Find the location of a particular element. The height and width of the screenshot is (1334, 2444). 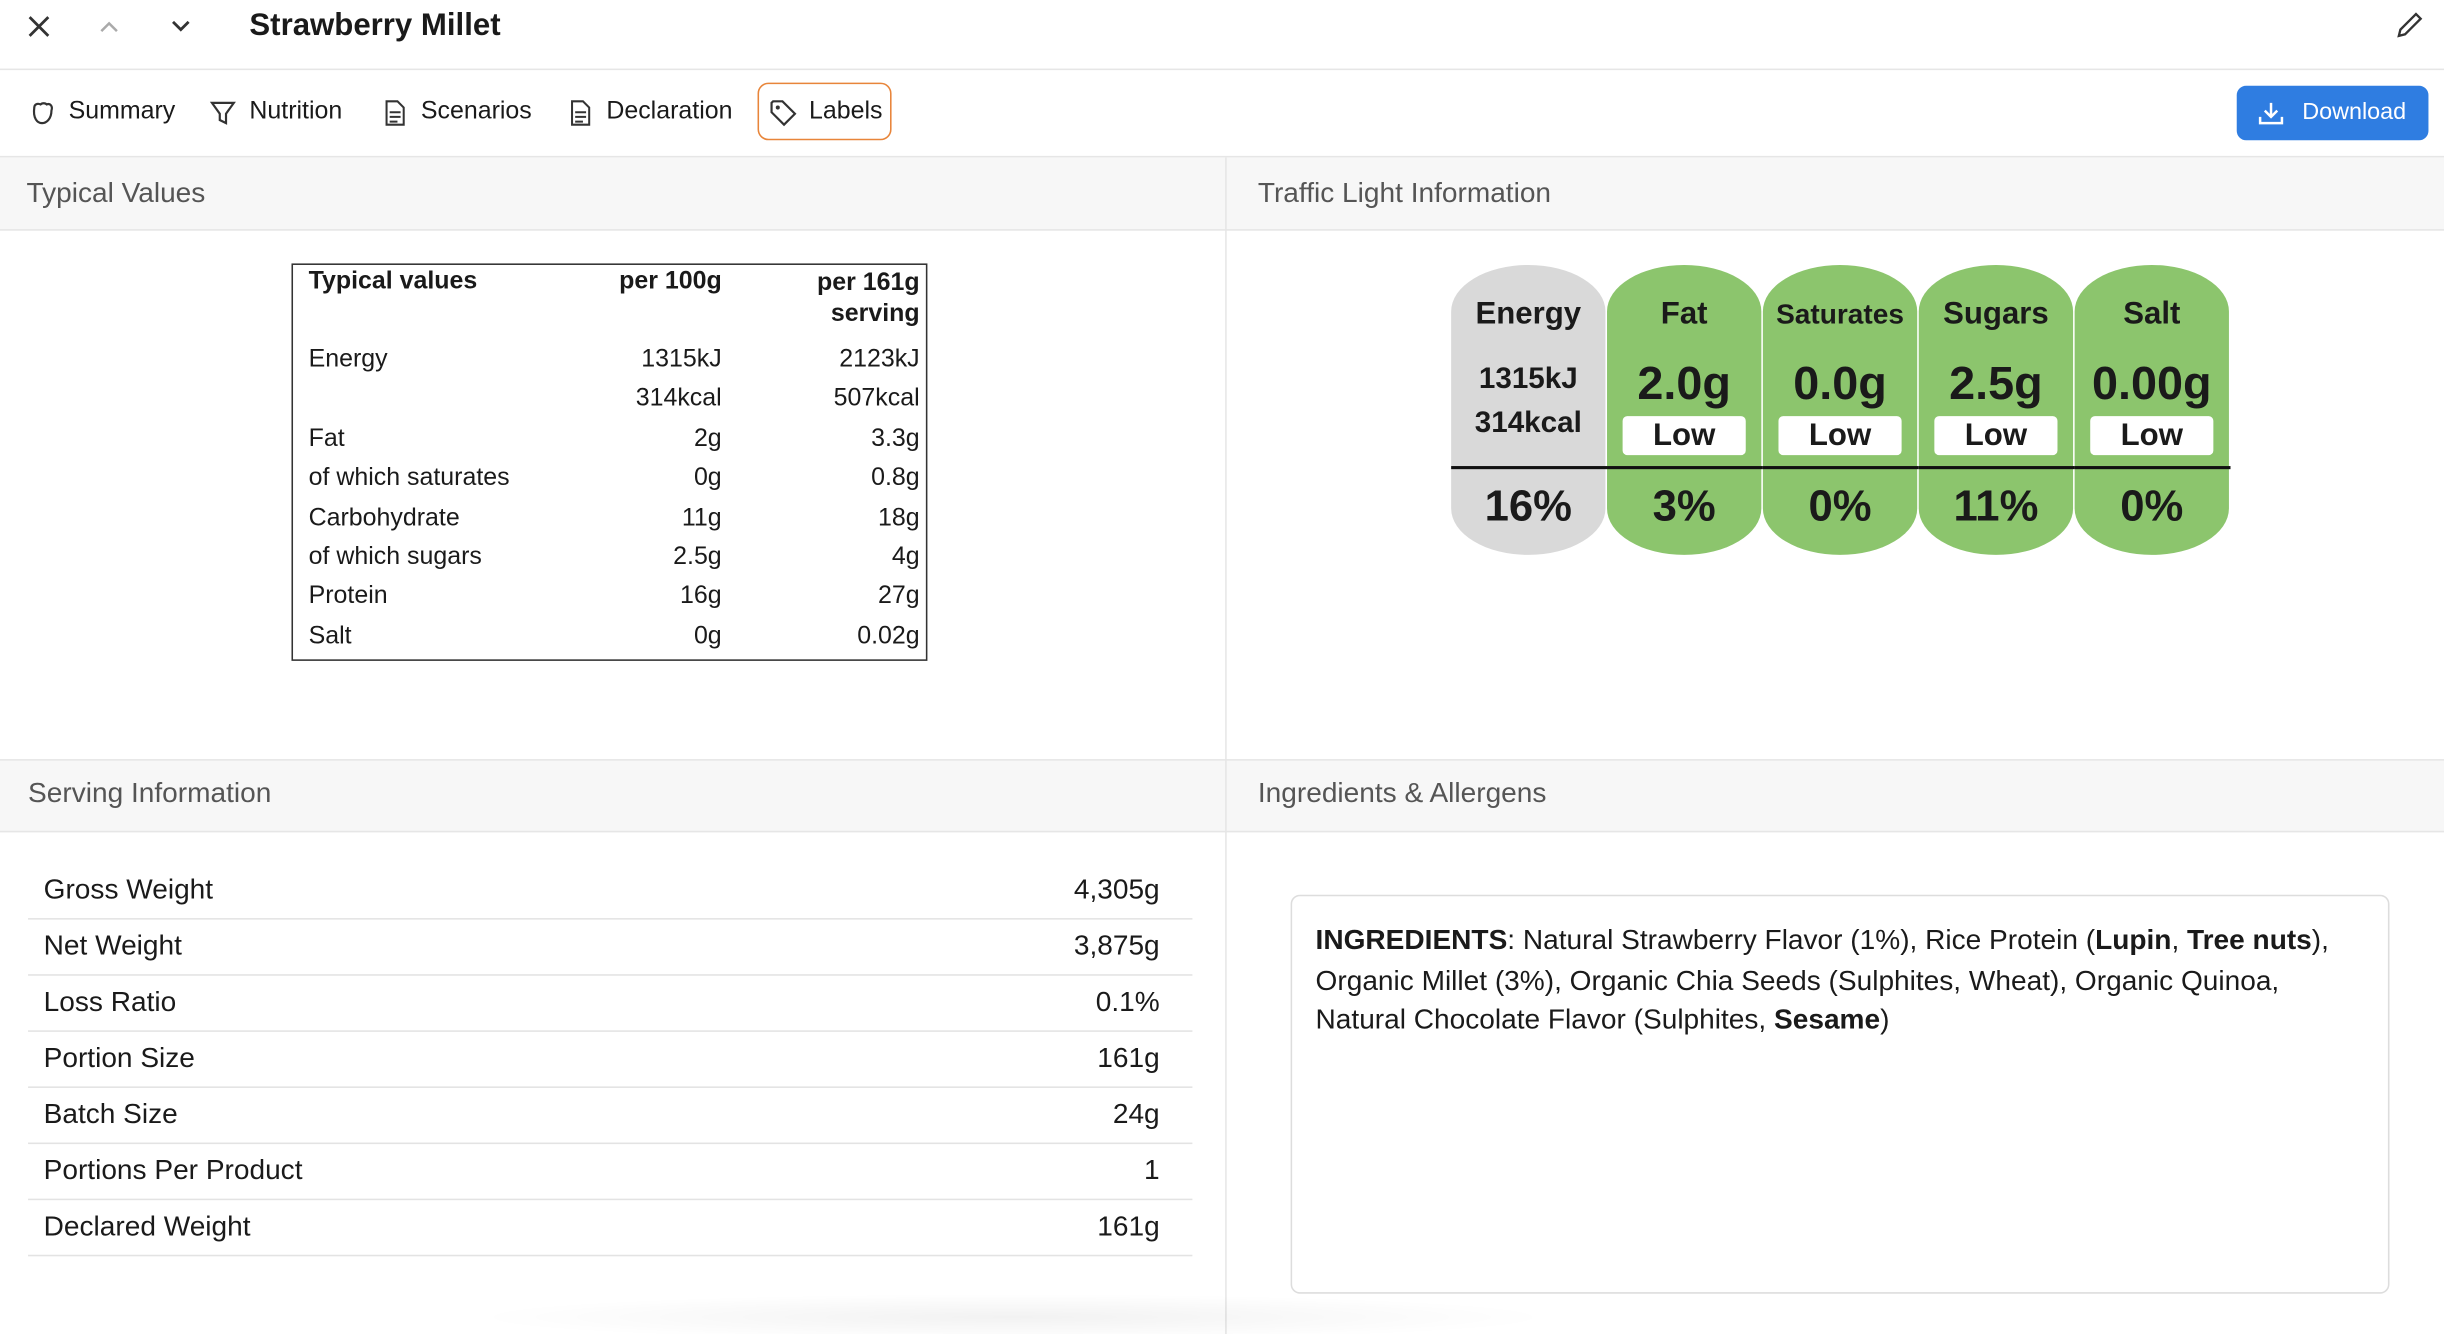

table-cell: of which saturates is located at coordinates (409, 478).